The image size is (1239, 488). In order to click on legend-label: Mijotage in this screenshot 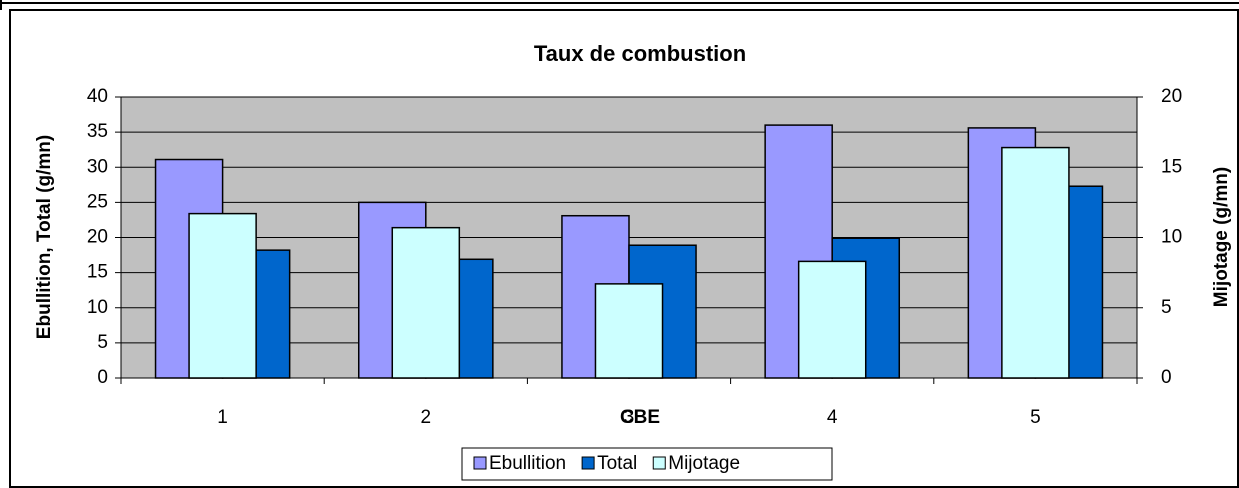, I will do `click(704, 463)`.